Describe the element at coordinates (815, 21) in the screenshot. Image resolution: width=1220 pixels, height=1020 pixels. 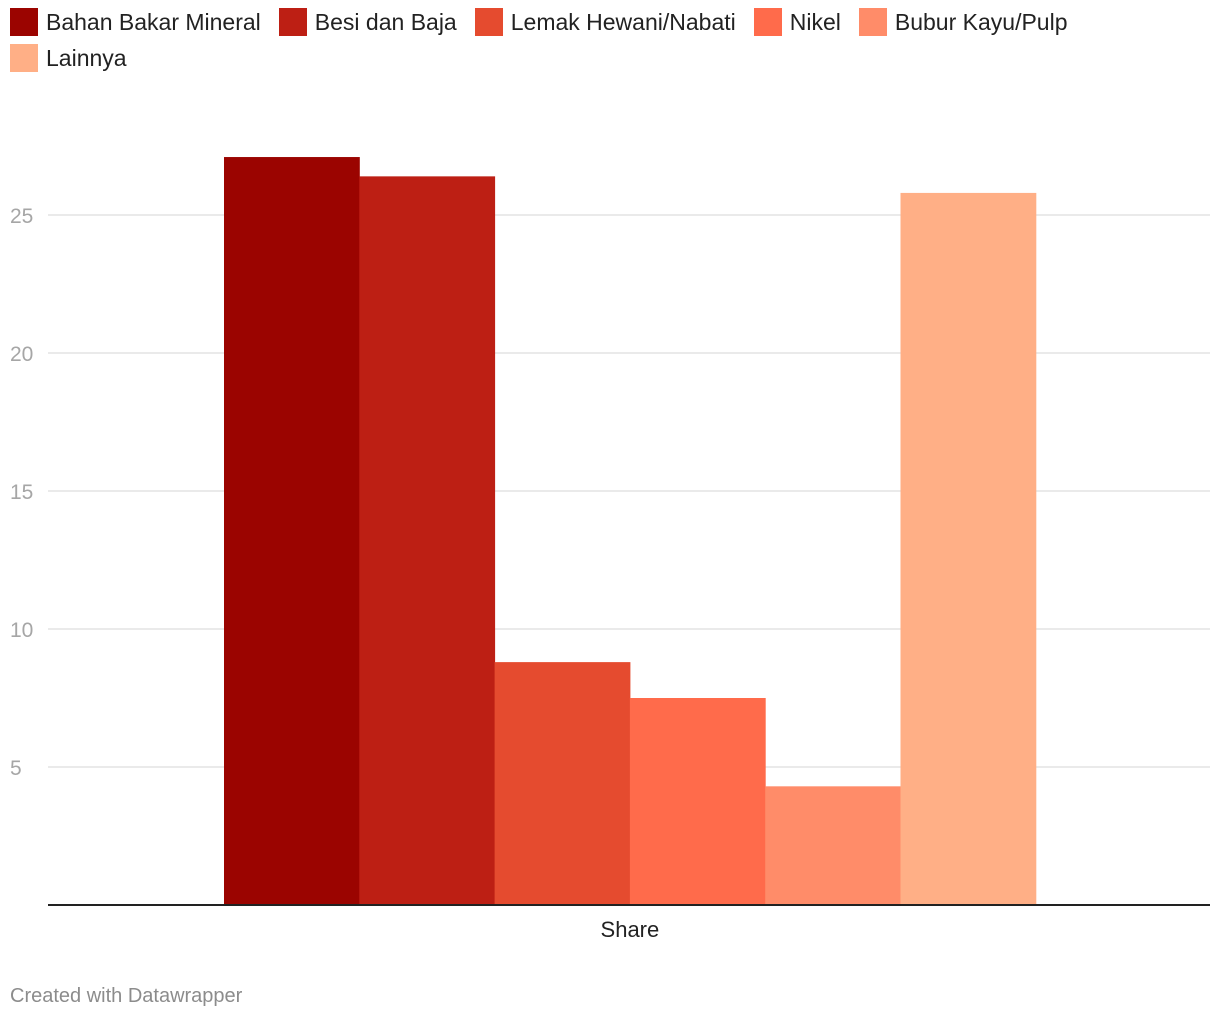
I see `legend-label: Nikel` at that location.